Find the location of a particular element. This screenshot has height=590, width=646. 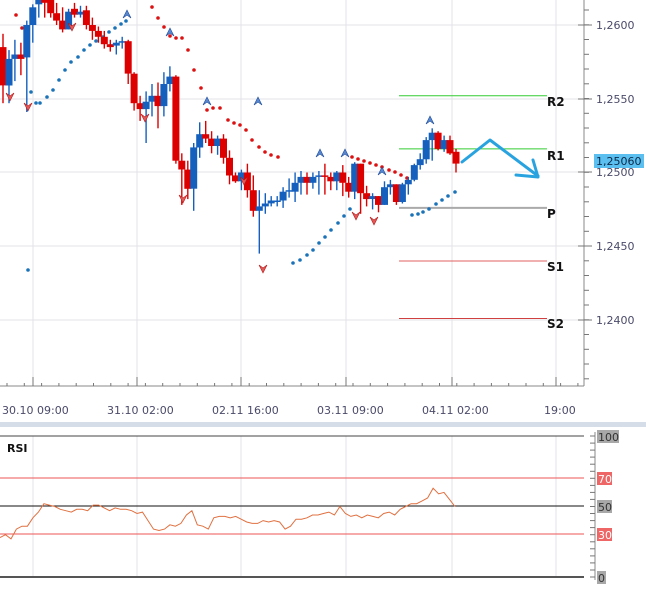

pane-splitter is located at coordinates (323, 424).